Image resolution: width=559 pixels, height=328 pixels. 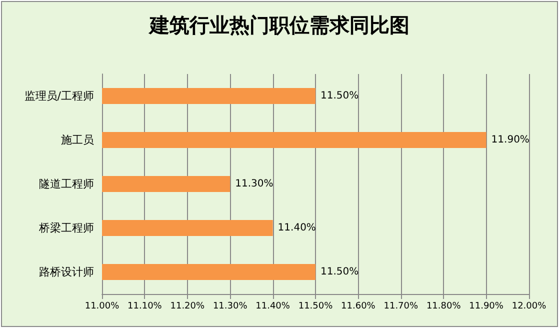 I want to click on x-tick-label: 11.60%, so click(x=358, y=307).